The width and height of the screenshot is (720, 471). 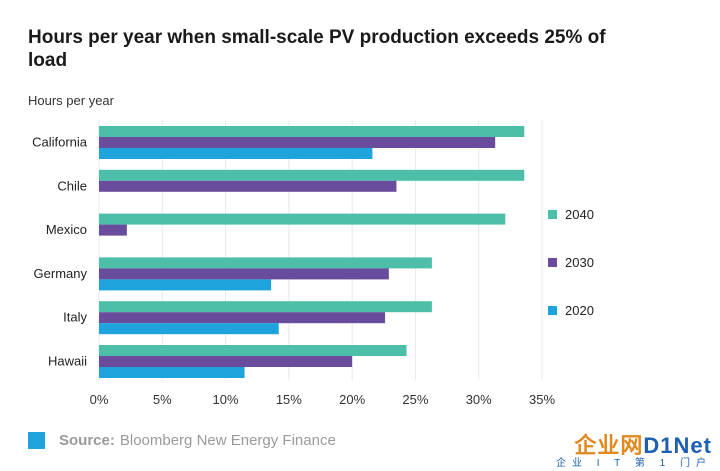 What do you see at coordinates (312, 175) in the screenshot?
I see `bar-chile-2040` at bounding box center [312, 175].